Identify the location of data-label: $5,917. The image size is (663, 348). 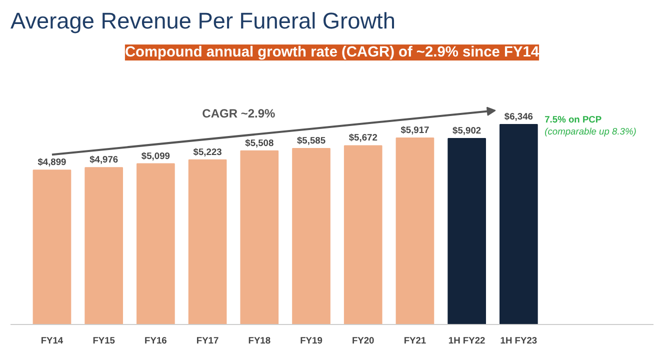
(415, 130).